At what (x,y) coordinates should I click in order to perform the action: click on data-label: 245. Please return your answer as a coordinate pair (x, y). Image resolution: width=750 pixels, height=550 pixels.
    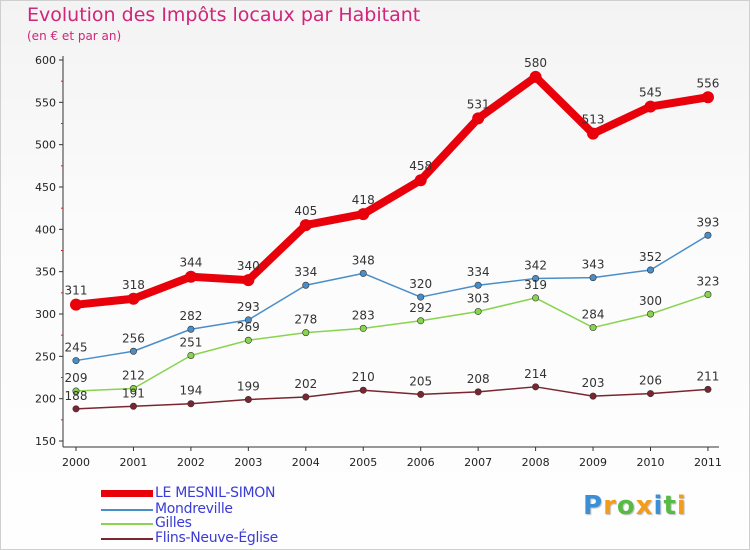
    Looking at the image, I should click on (76, 348).